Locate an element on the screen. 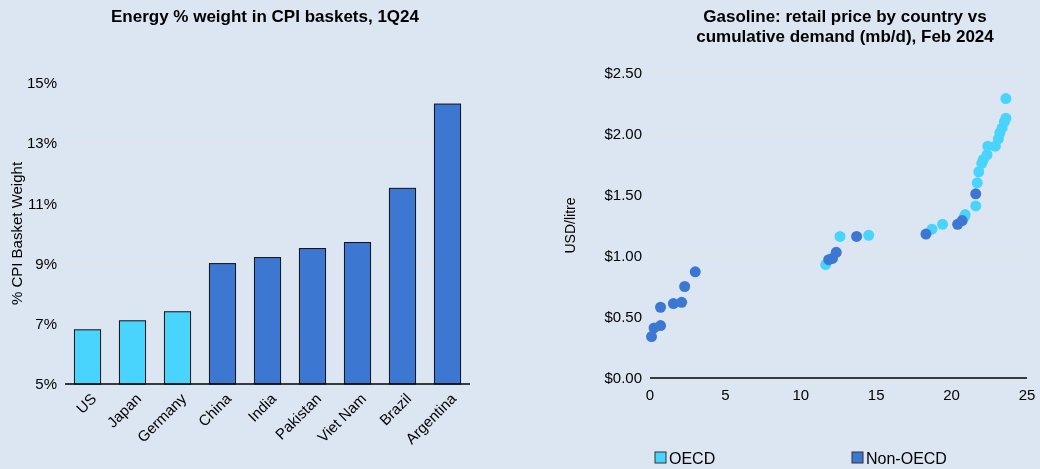 This screenshot has height=469, width=1040. x-tick-label: 0 is located at coordinates (650, 394).